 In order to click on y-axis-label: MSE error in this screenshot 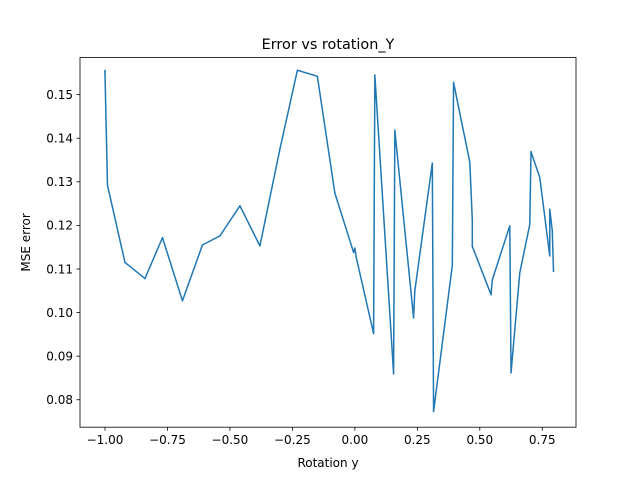, I will do `click(26, 242)`.